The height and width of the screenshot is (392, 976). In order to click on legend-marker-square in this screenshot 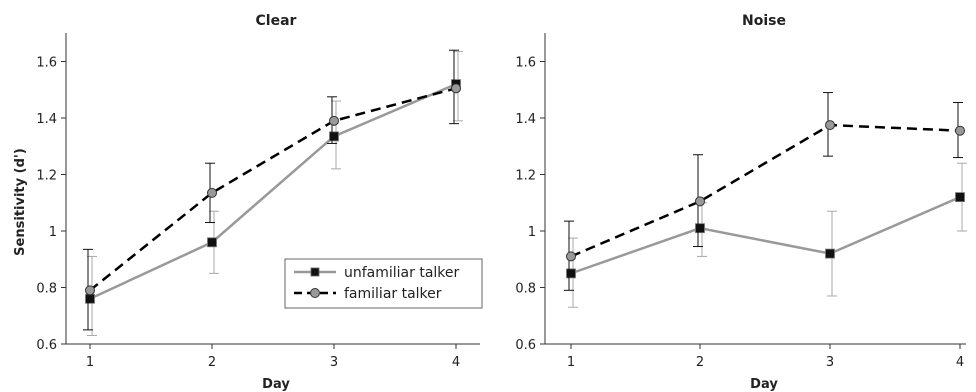, I will do `click(315, 272)`.